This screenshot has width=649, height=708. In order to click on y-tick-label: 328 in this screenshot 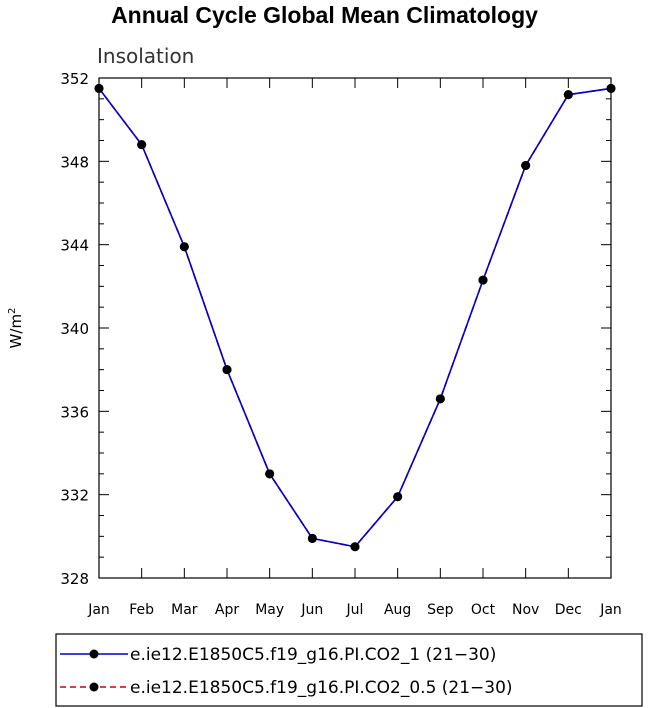, I will do `click(74, 579)`.